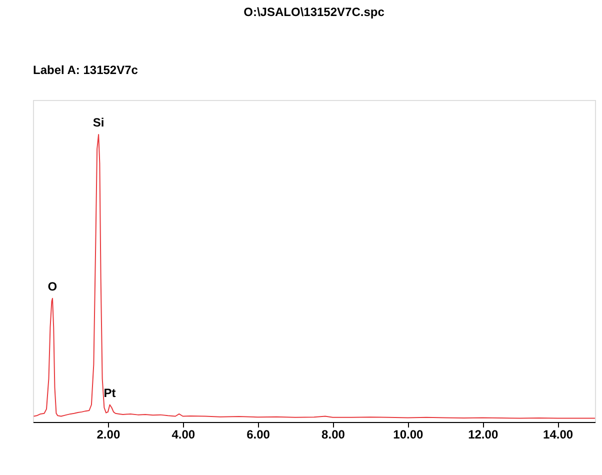 The width and height of the screenshot is (602, 475). I want to click on chart-title: O:\JSALO\13152V7C.spc, so click(314, 12).